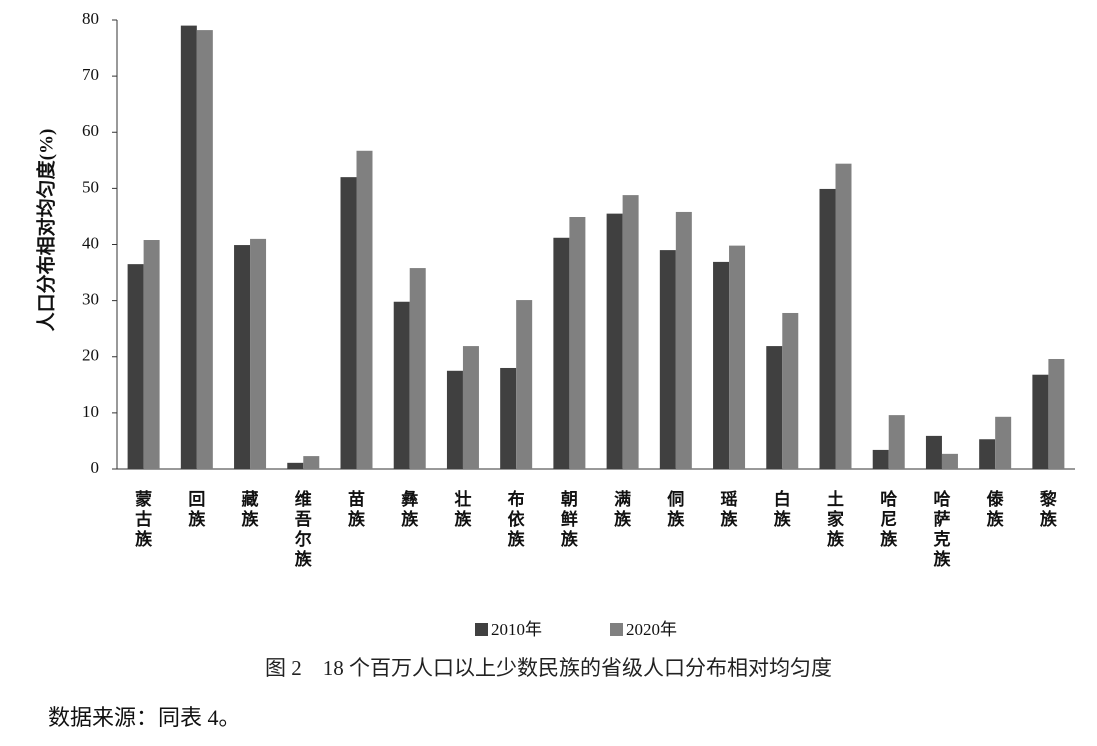  I want to click on x-tick-label: 朝鲜族, so click(569, 519).